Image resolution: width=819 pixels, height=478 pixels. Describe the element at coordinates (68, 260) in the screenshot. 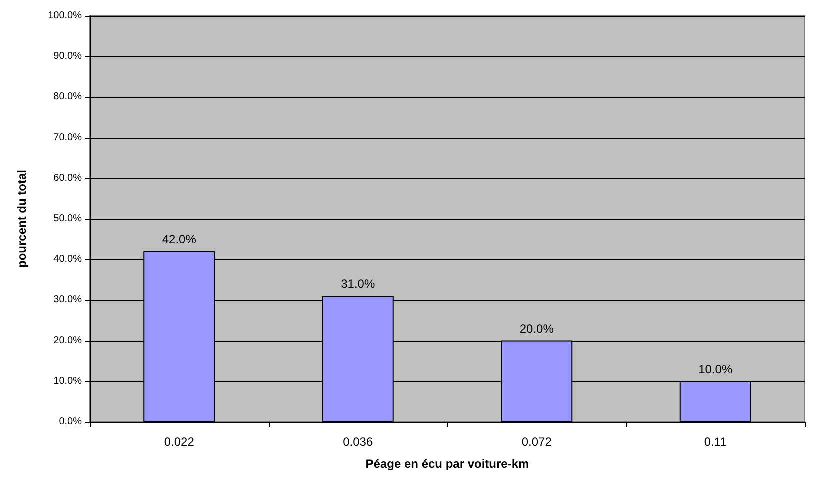

I see `y-tick-label: 40.0%` at that location.